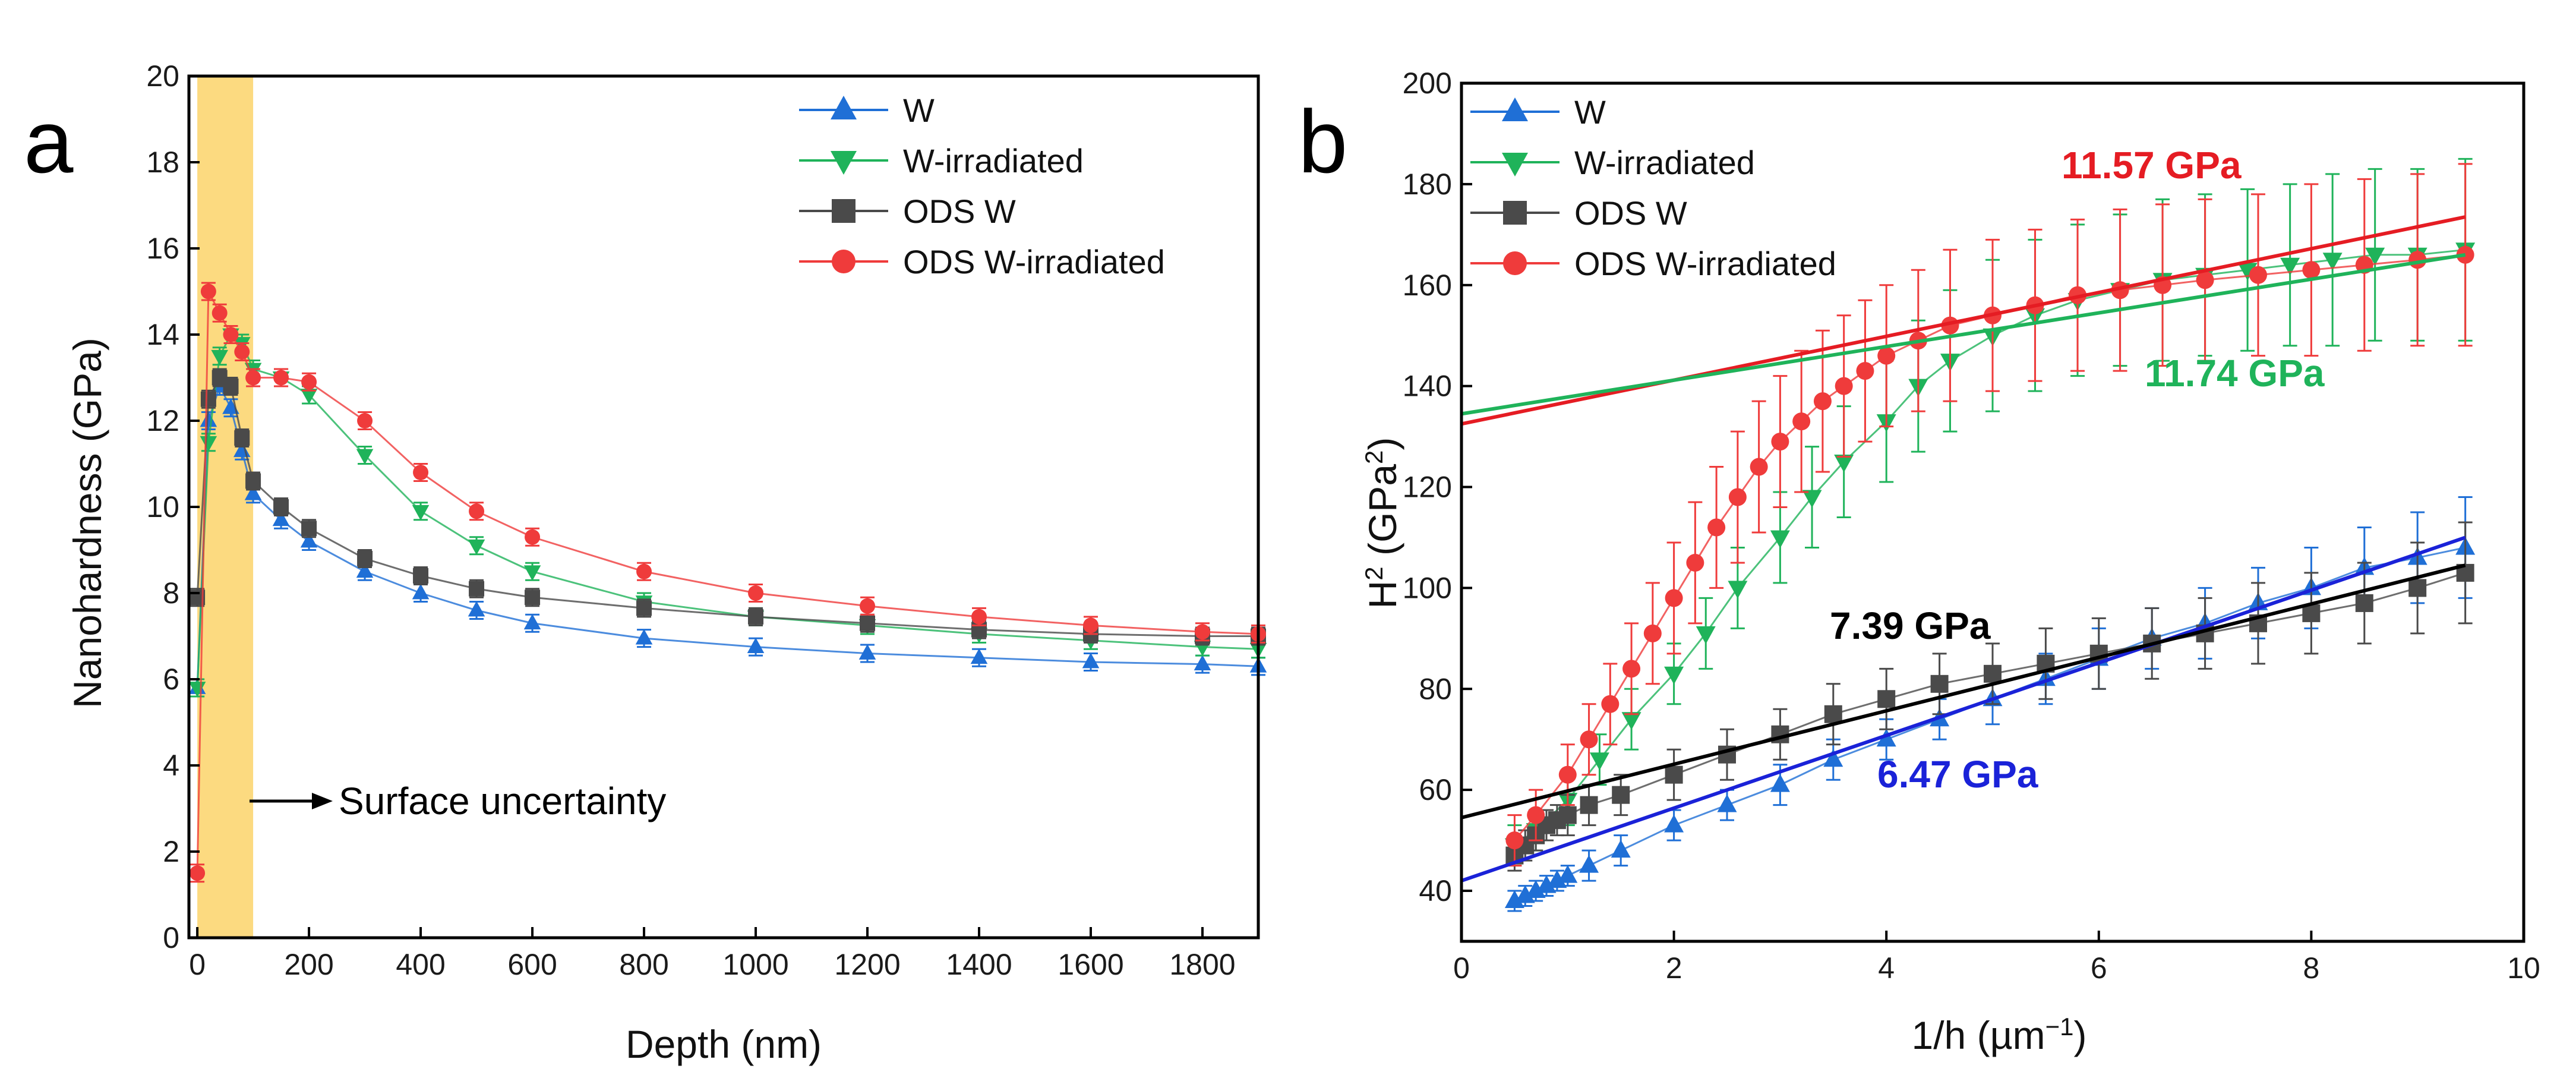  I want to click on y-tick-label: 14, so click(162, 334).